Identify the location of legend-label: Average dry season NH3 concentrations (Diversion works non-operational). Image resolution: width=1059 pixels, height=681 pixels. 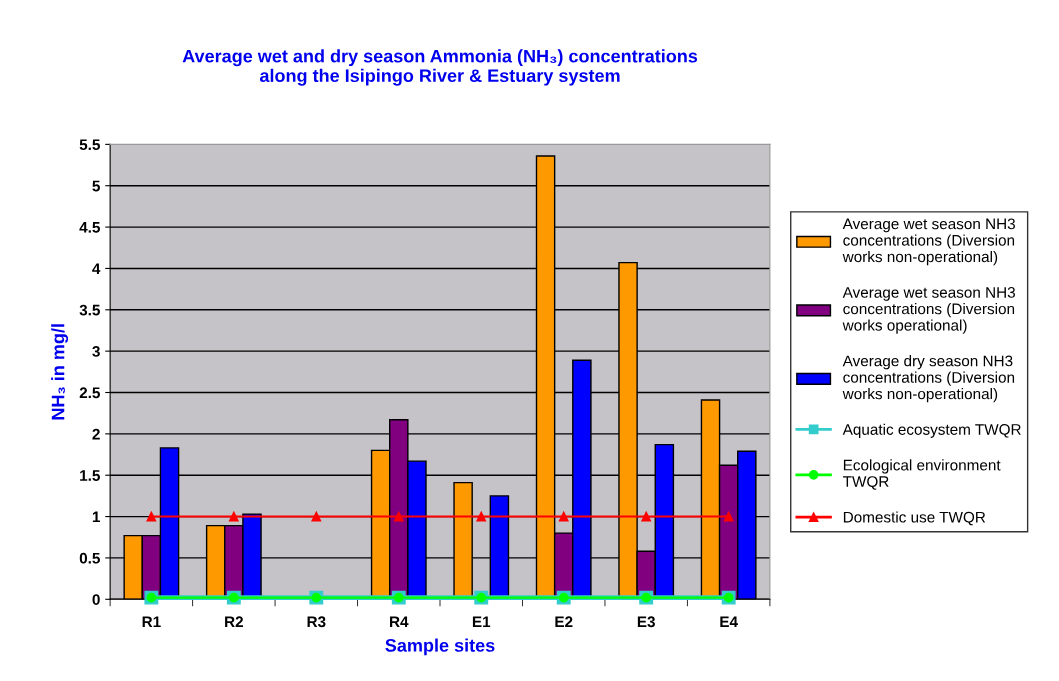
(928, 379).